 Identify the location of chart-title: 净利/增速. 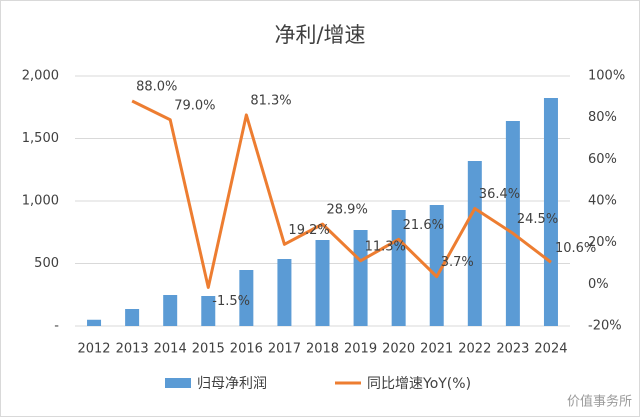
(319, 35).